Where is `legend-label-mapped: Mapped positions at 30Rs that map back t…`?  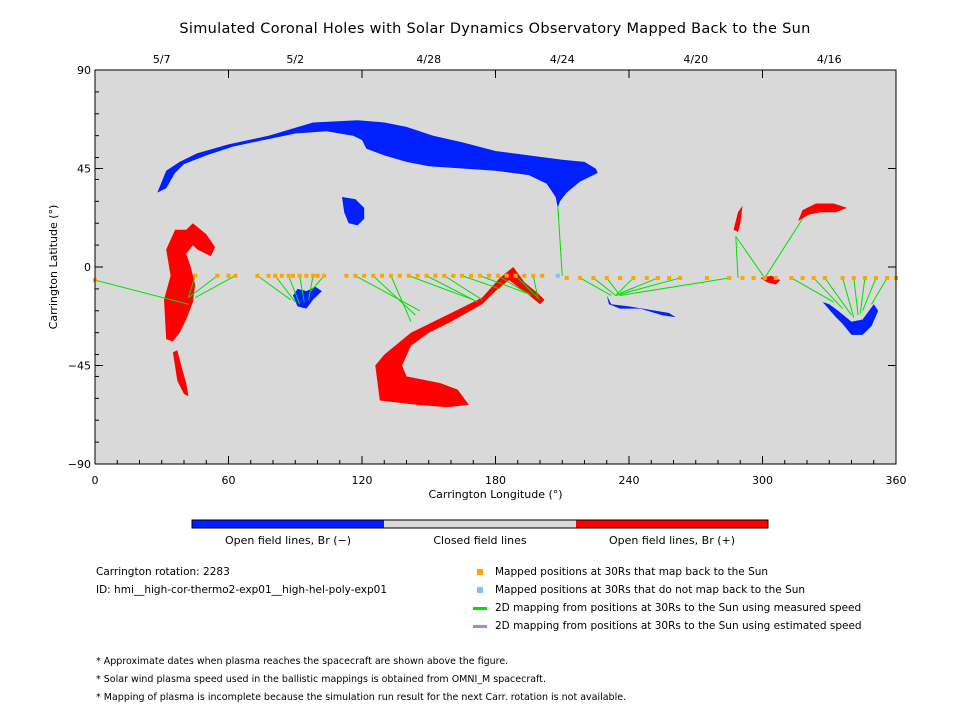 legend-label-mapped: Mapped positions at 30Rs that map back t… is located at coordinates (632, 572).